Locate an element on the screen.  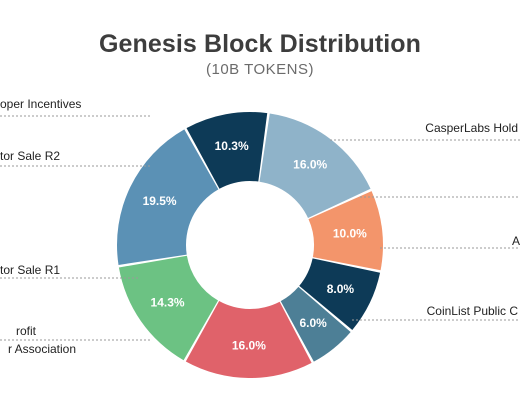
slice-value-label-3: 8.0% is located at coordinates (341, 289).